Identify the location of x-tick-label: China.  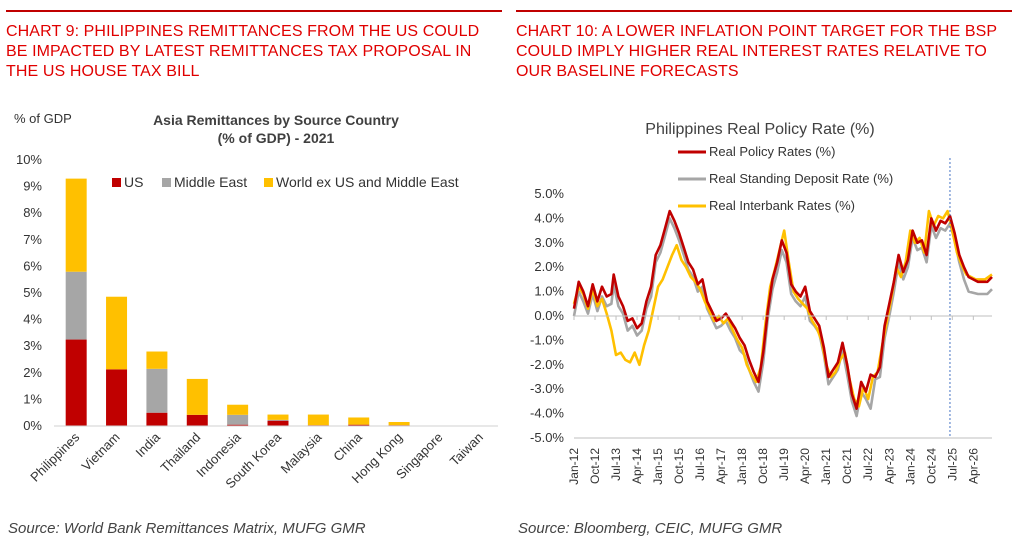
(347, 446).